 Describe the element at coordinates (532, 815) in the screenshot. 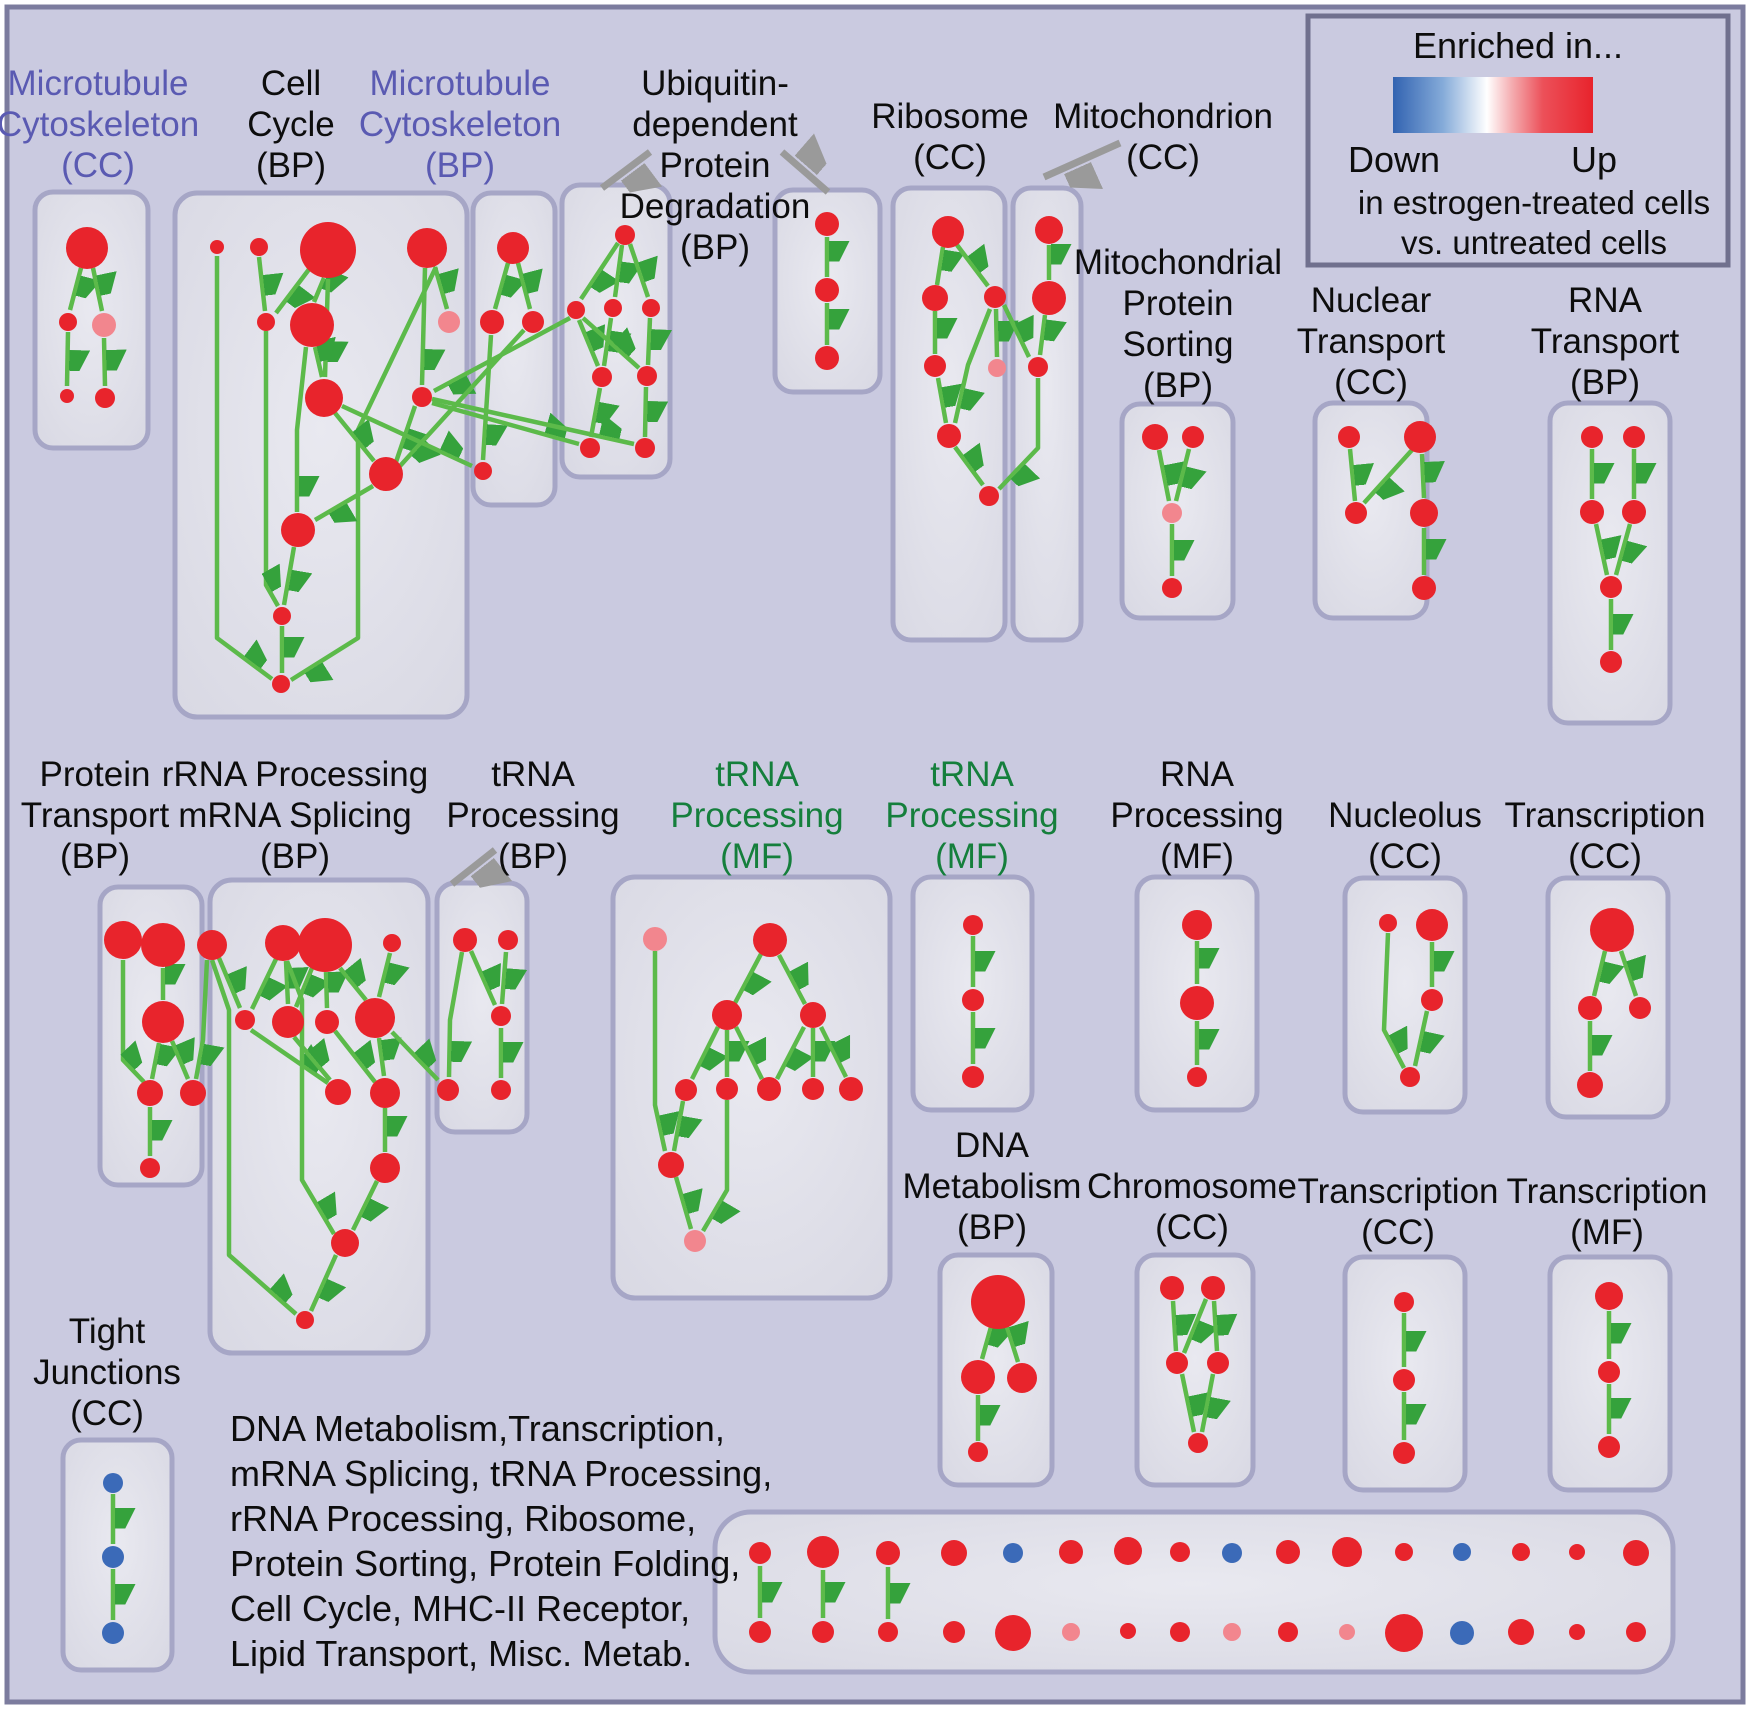

I see `trna-bp-label-line: Processing` at that location.